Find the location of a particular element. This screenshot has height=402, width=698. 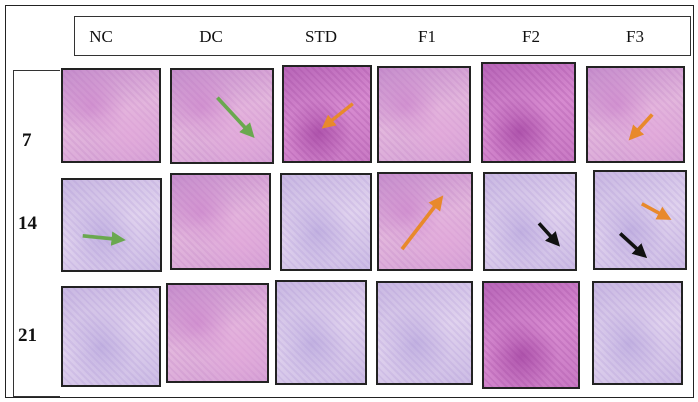

column-label-std: STD is located at coordinates (321, 36).